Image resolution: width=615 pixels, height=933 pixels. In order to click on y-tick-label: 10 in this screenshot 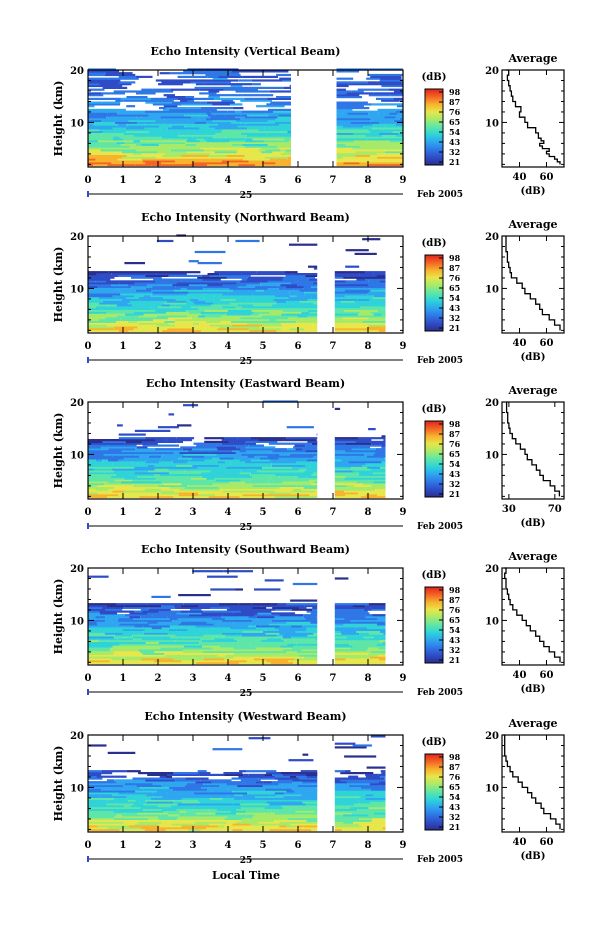, I will do `click(77, 455)`.